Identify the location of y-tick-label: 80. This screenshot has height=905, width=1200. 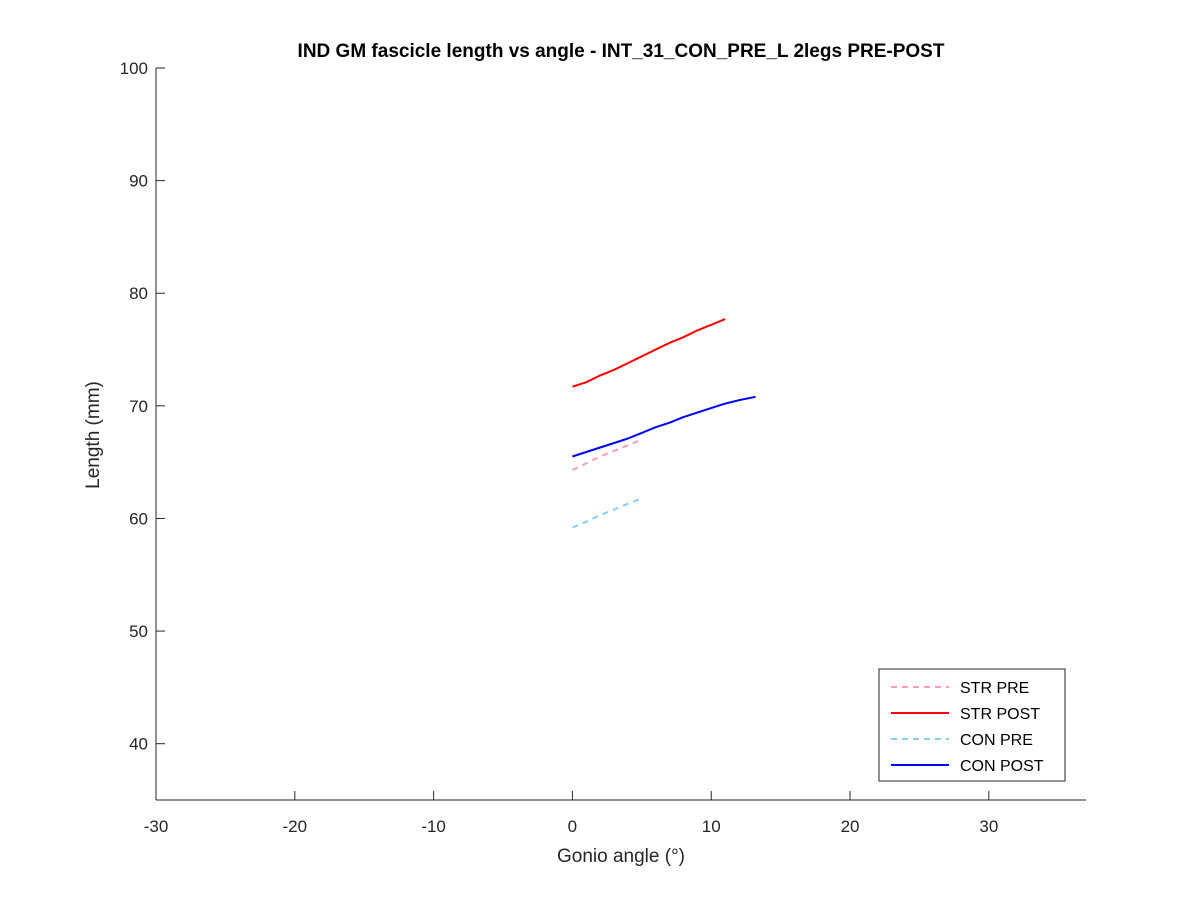
(138, 293).